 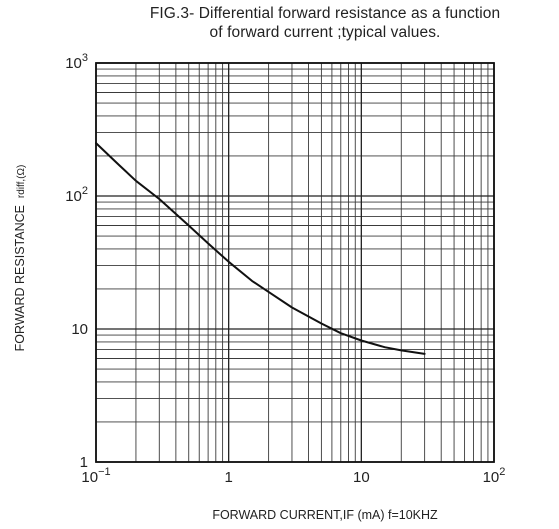 I want to click on x-axis-label: FORWARD CURRENT,IF (mA) f=10KHZ, so click(x=325, y=515).